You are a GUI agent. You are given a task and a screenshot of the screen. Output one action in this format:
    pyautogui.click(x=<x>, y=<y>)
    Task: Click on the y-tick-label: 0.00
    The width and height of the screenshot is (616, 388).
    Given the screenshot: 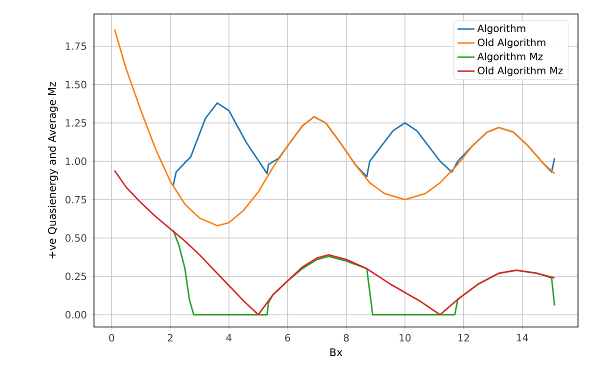 What is the action you would take?
    pyautogui.click(x=75, y=314)
    